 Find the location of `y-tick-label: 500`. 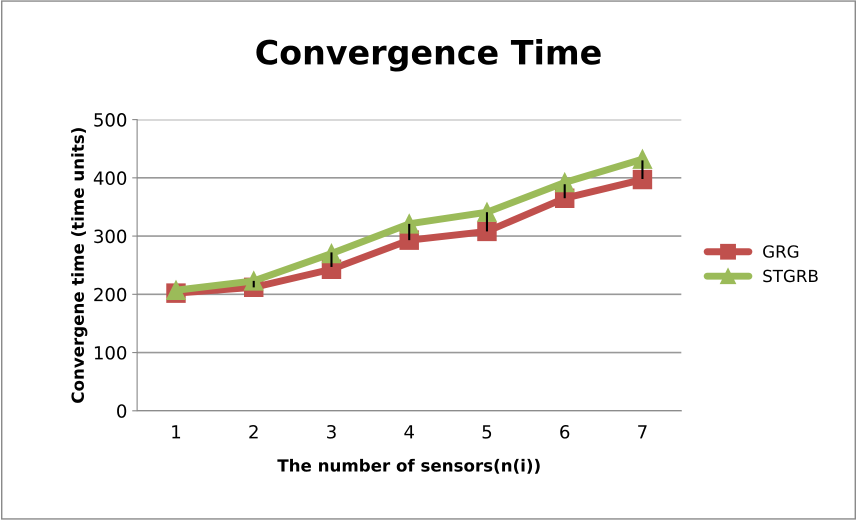

y-tick-label: 500 is located at coordinates (110, 120).